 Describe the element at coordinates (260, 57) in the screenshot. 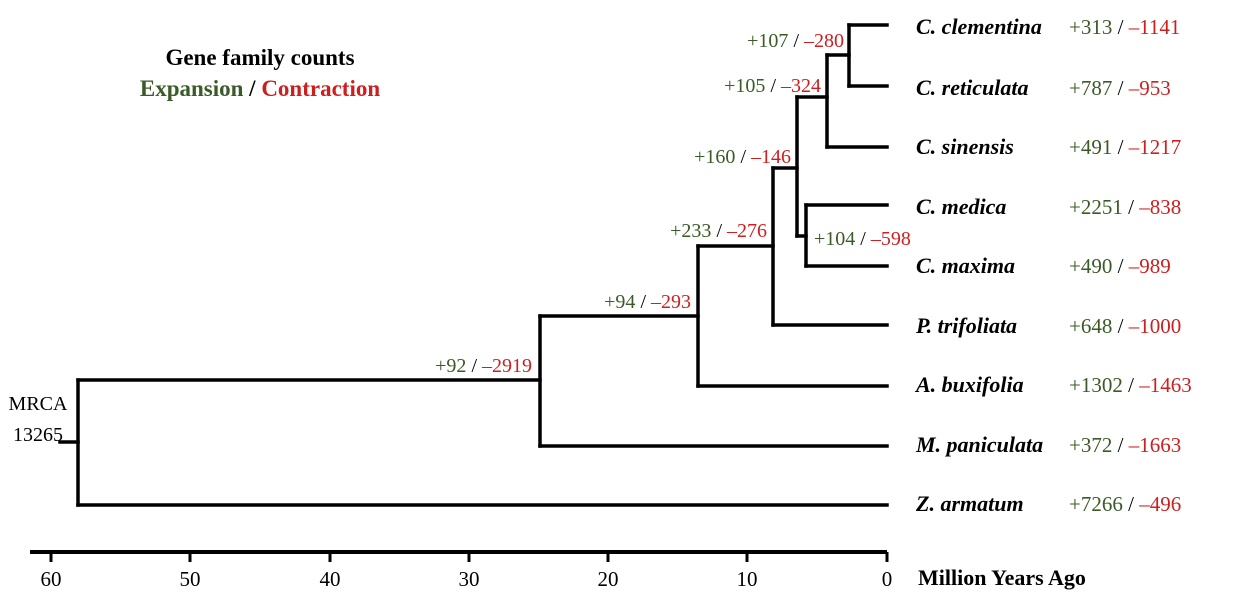

I see `legend-title: Gene family counts` at that location.